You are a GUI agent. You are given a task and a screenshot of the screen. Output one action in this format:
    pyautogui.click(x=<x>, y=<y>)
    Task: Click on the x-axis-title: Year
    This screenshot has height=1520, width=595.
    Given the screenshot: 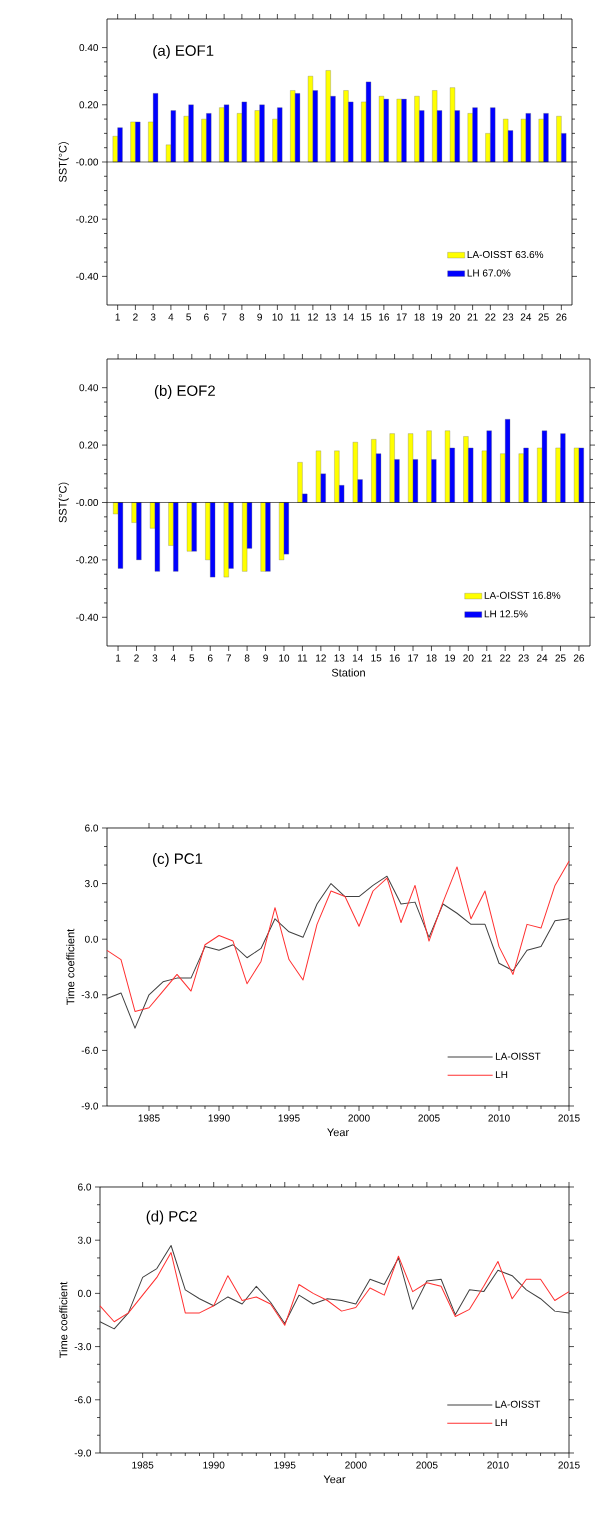 What is the action you would take?
    pyautogui.click(x=334, y=1479)
    